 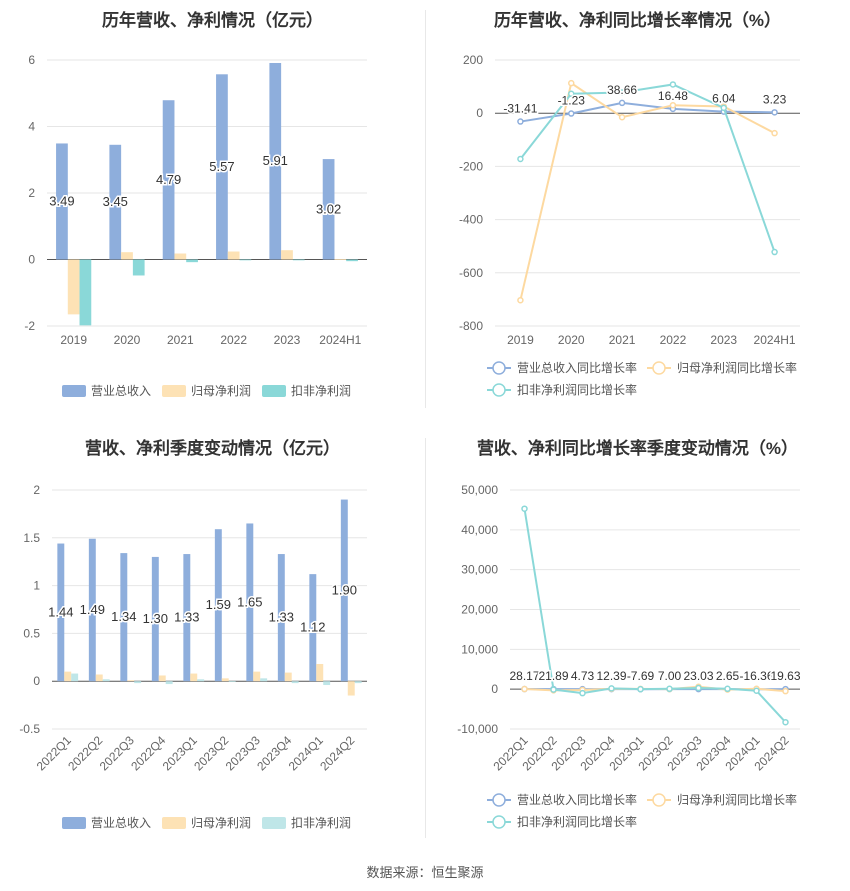 What do you see at coordinates (337, 753) in the screenshot?
I see `x-tick-label: 2024Q2` at bounding box center [337, 753].